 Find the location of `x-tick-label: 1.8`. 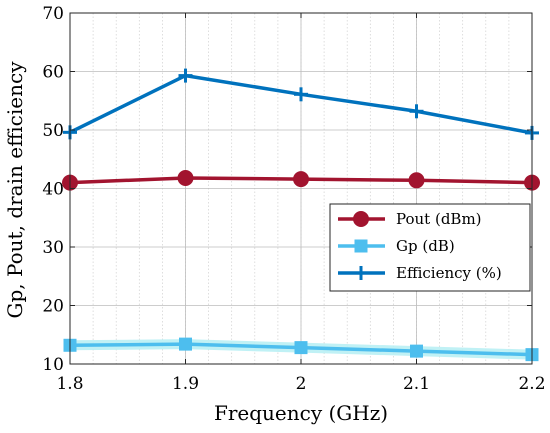

x-tick-label: 1.8 is located at coordinates (69, 384).